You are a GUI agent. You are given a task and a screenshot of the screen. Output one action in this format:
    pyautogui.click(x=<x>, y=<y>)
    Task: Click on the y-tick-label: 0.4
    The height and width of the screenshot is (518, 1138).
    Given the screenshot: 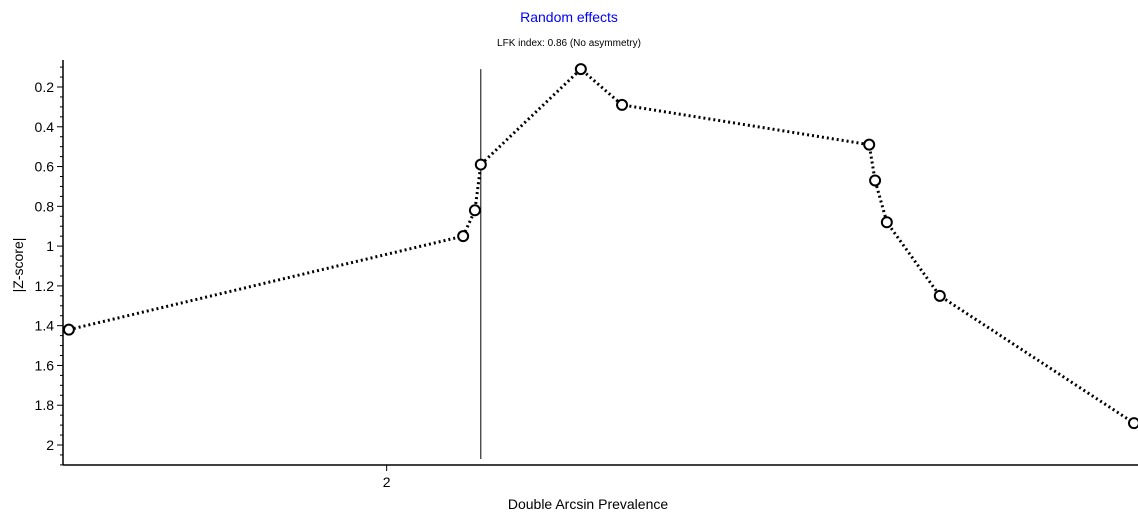 What is the action you would take?
    pyautogui.click(x=45, y=127)
    